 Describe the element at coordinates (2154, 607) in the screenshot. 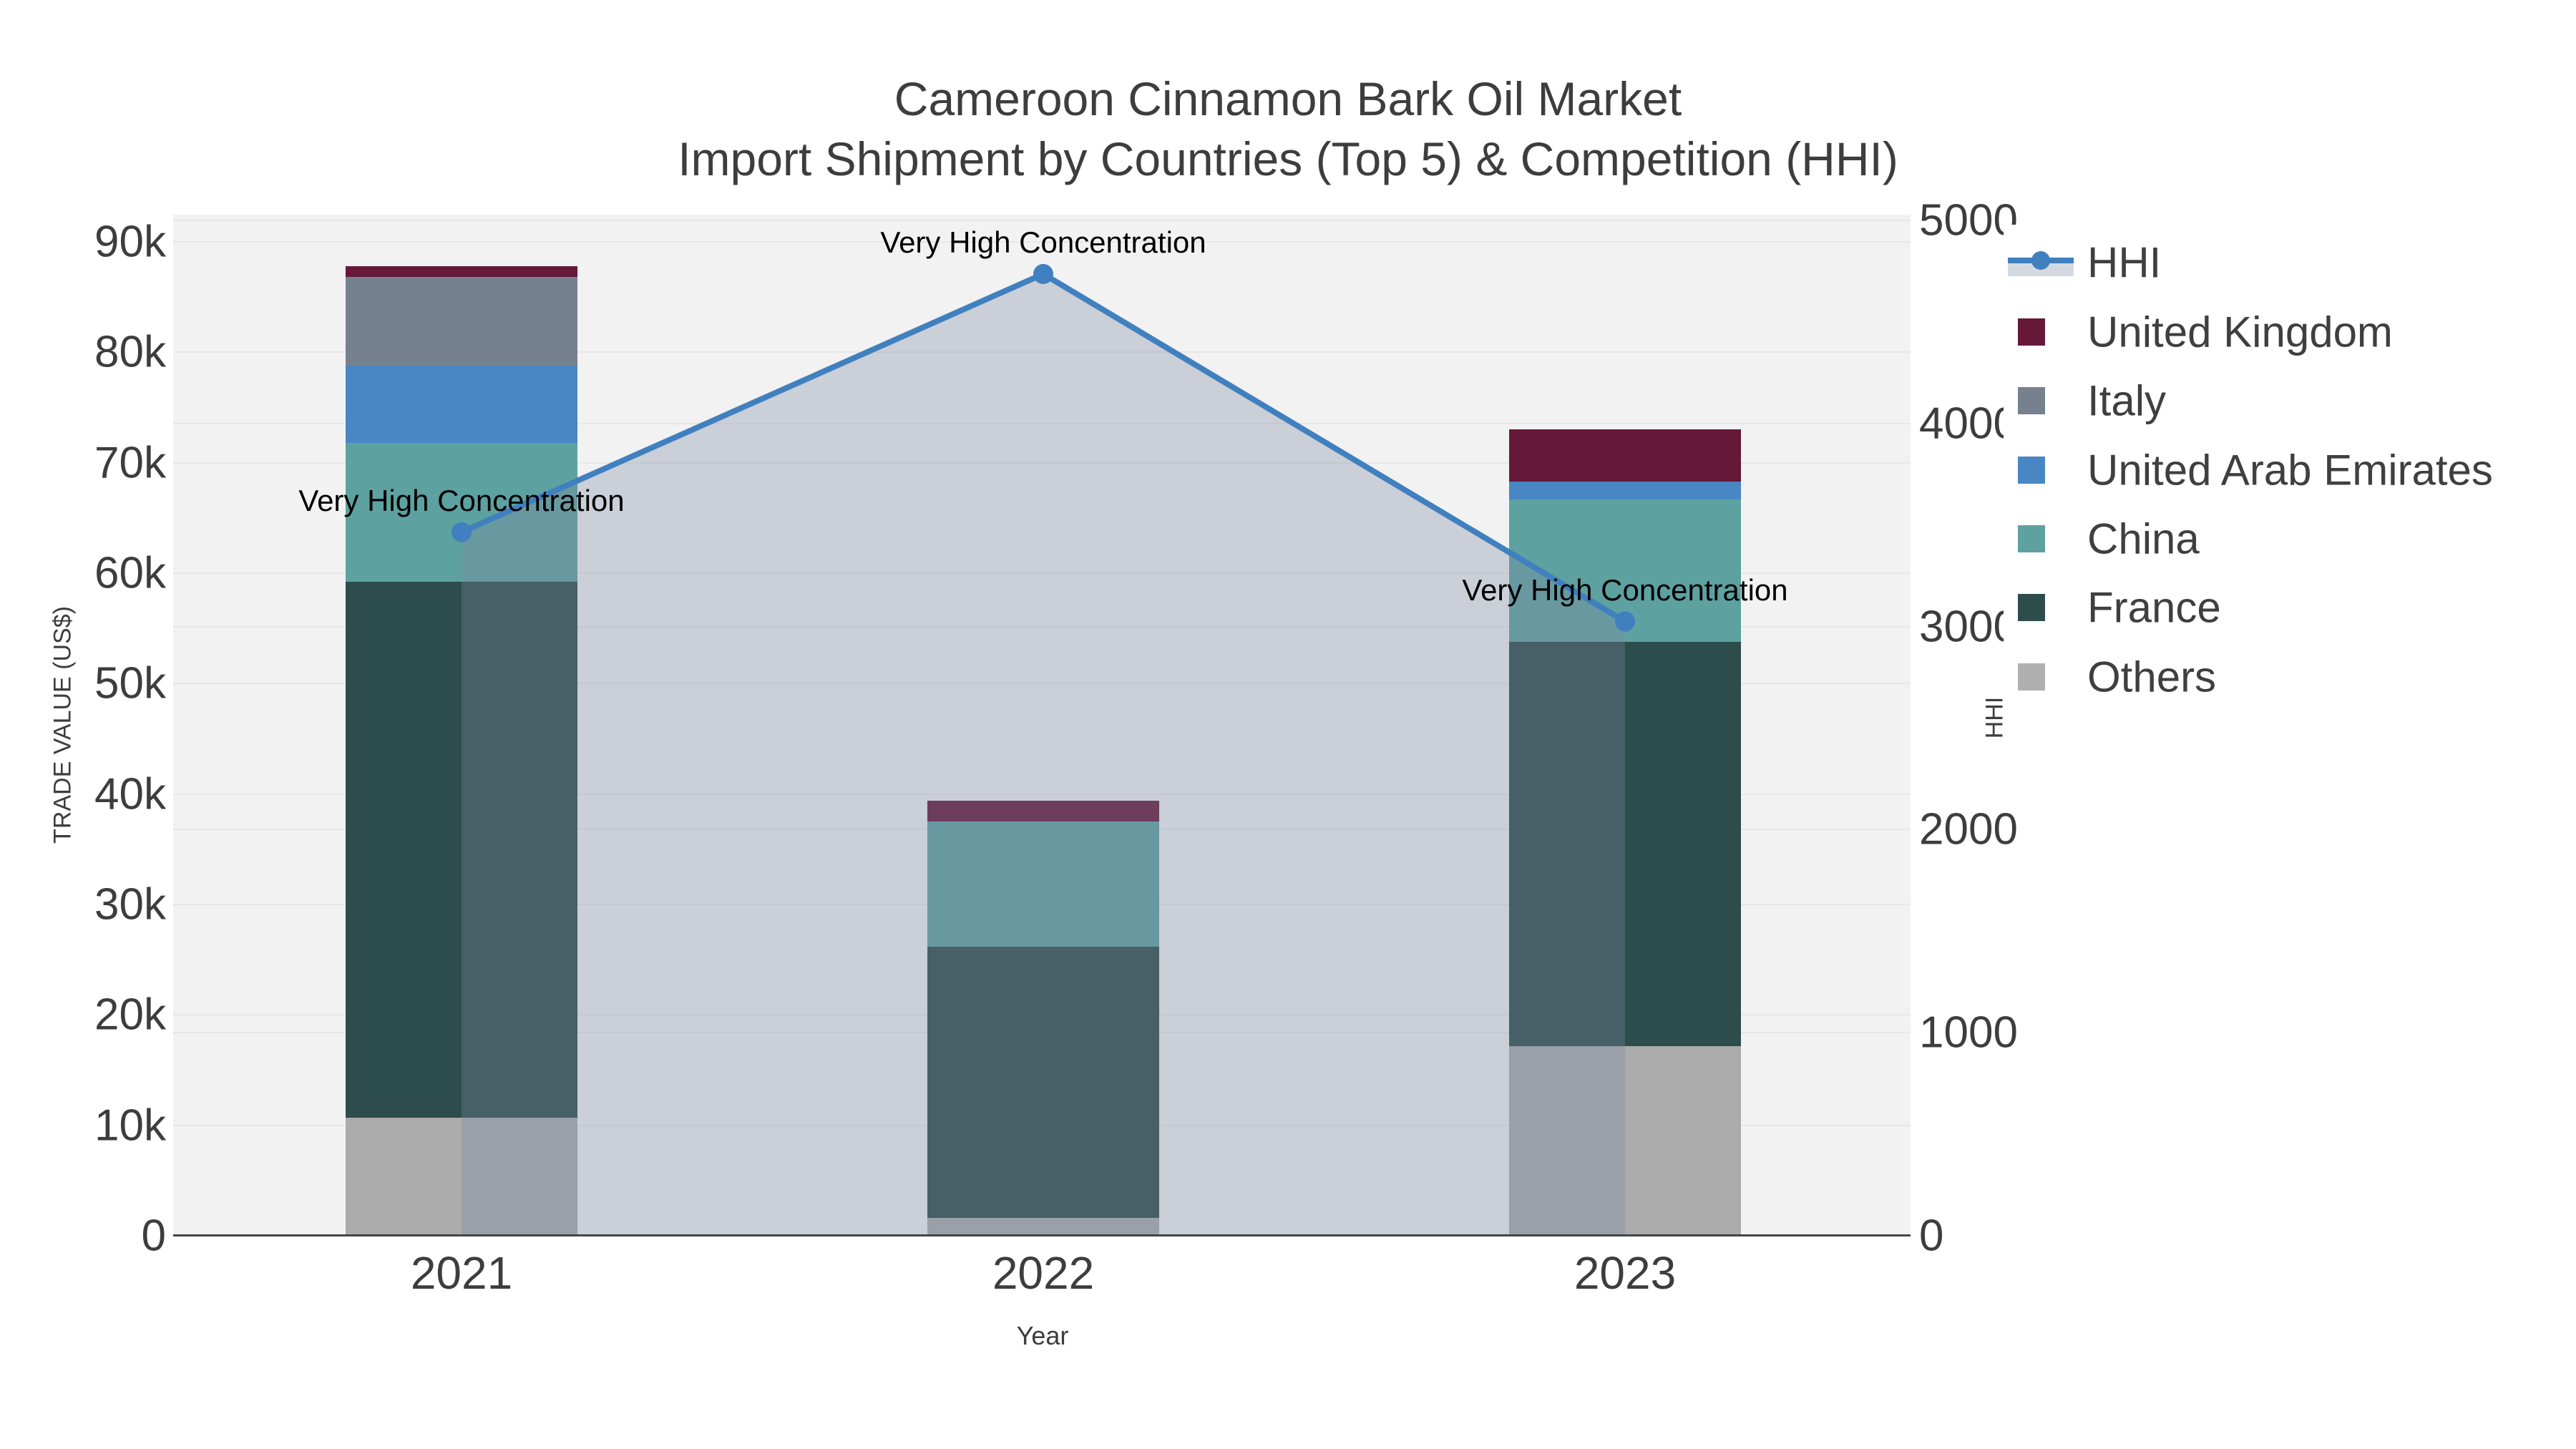

I see `legend-item-label: France` at that location.